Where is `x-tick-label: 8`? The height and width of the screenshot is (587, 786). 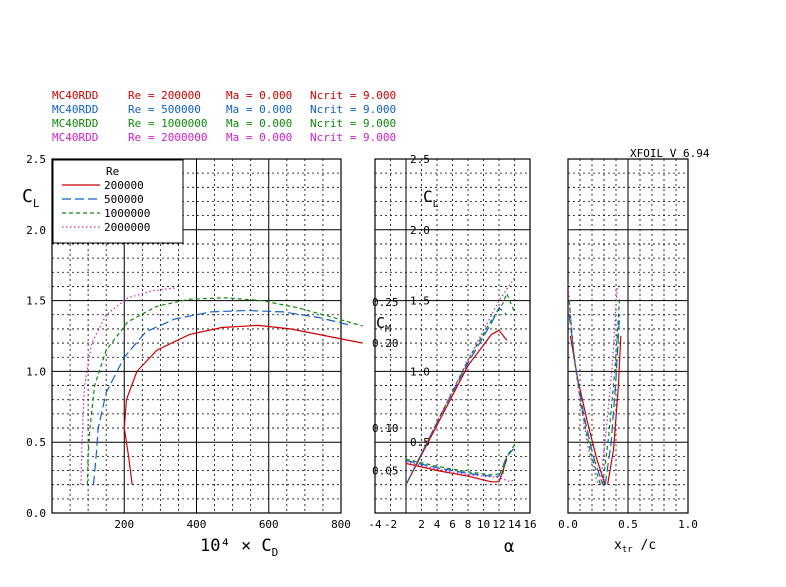 x-tick-label: 8 is located at coordinates (468, 524).